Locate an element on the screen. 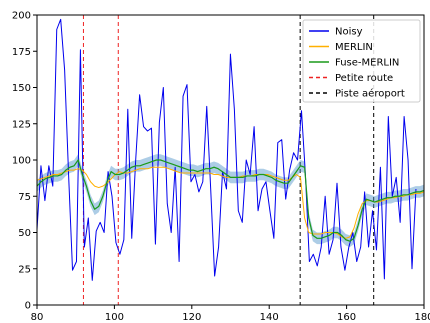 This screenshot has width=430, height=323. x-tick-label: 180 is located at coordinates (422, 317).